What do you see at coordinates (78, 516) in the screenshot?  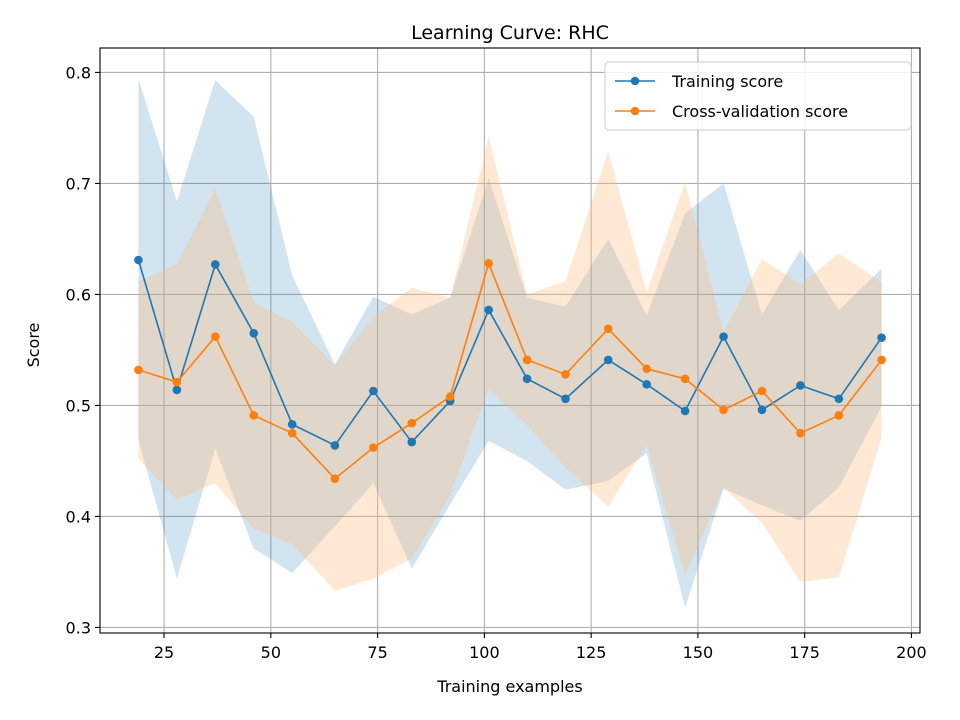 I see `y-tick-label: 0.4` at bounding box center [78, 516].